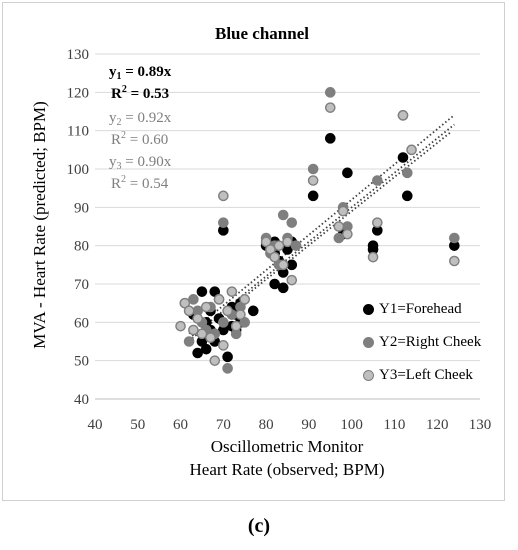  I want to click on x-tick-label: 60, so click(180, 425).